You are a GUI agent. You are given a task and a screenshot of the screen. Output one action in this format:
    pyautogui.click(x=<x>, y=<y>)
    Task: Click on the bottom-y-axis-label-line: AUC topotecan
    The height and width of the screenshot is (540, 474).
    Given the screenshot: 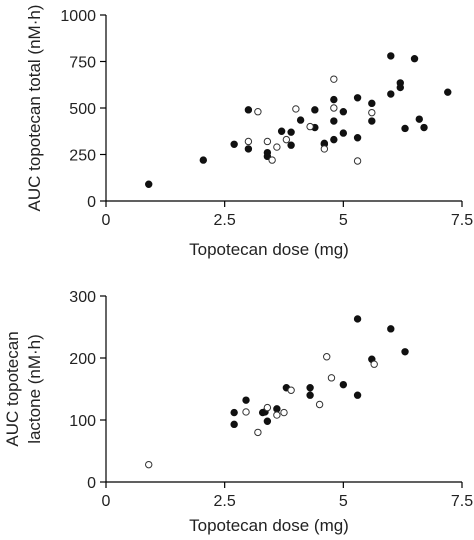 What is the action you would take?
    pyautogui.click(x=12, y=388)
    